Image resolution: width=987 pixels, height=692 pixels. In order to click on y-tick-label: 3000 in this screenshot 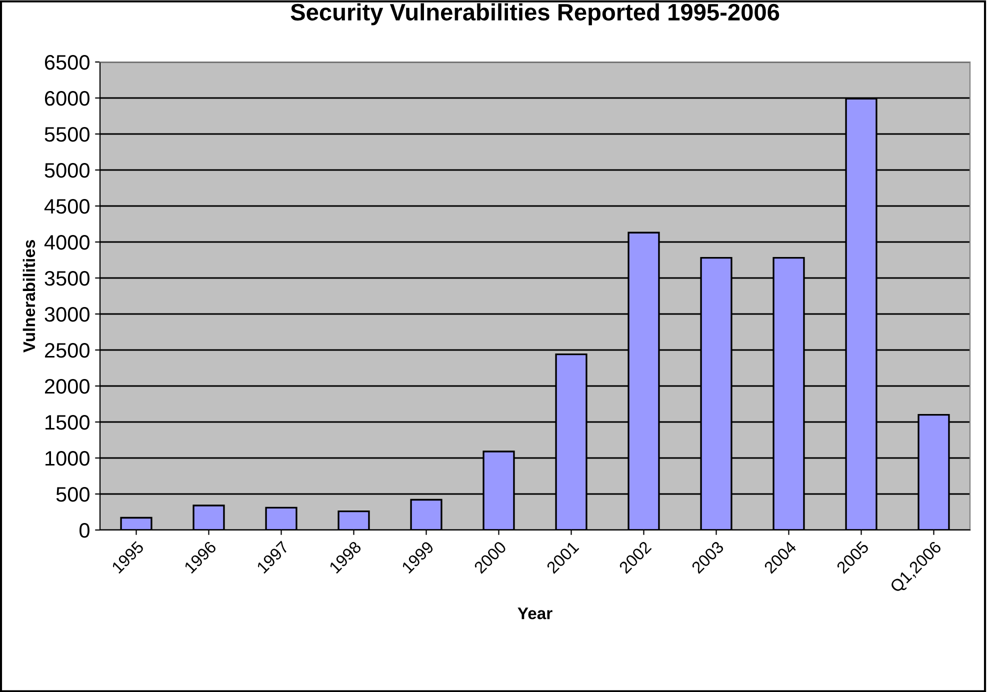, I will do `click(67, 314)`.